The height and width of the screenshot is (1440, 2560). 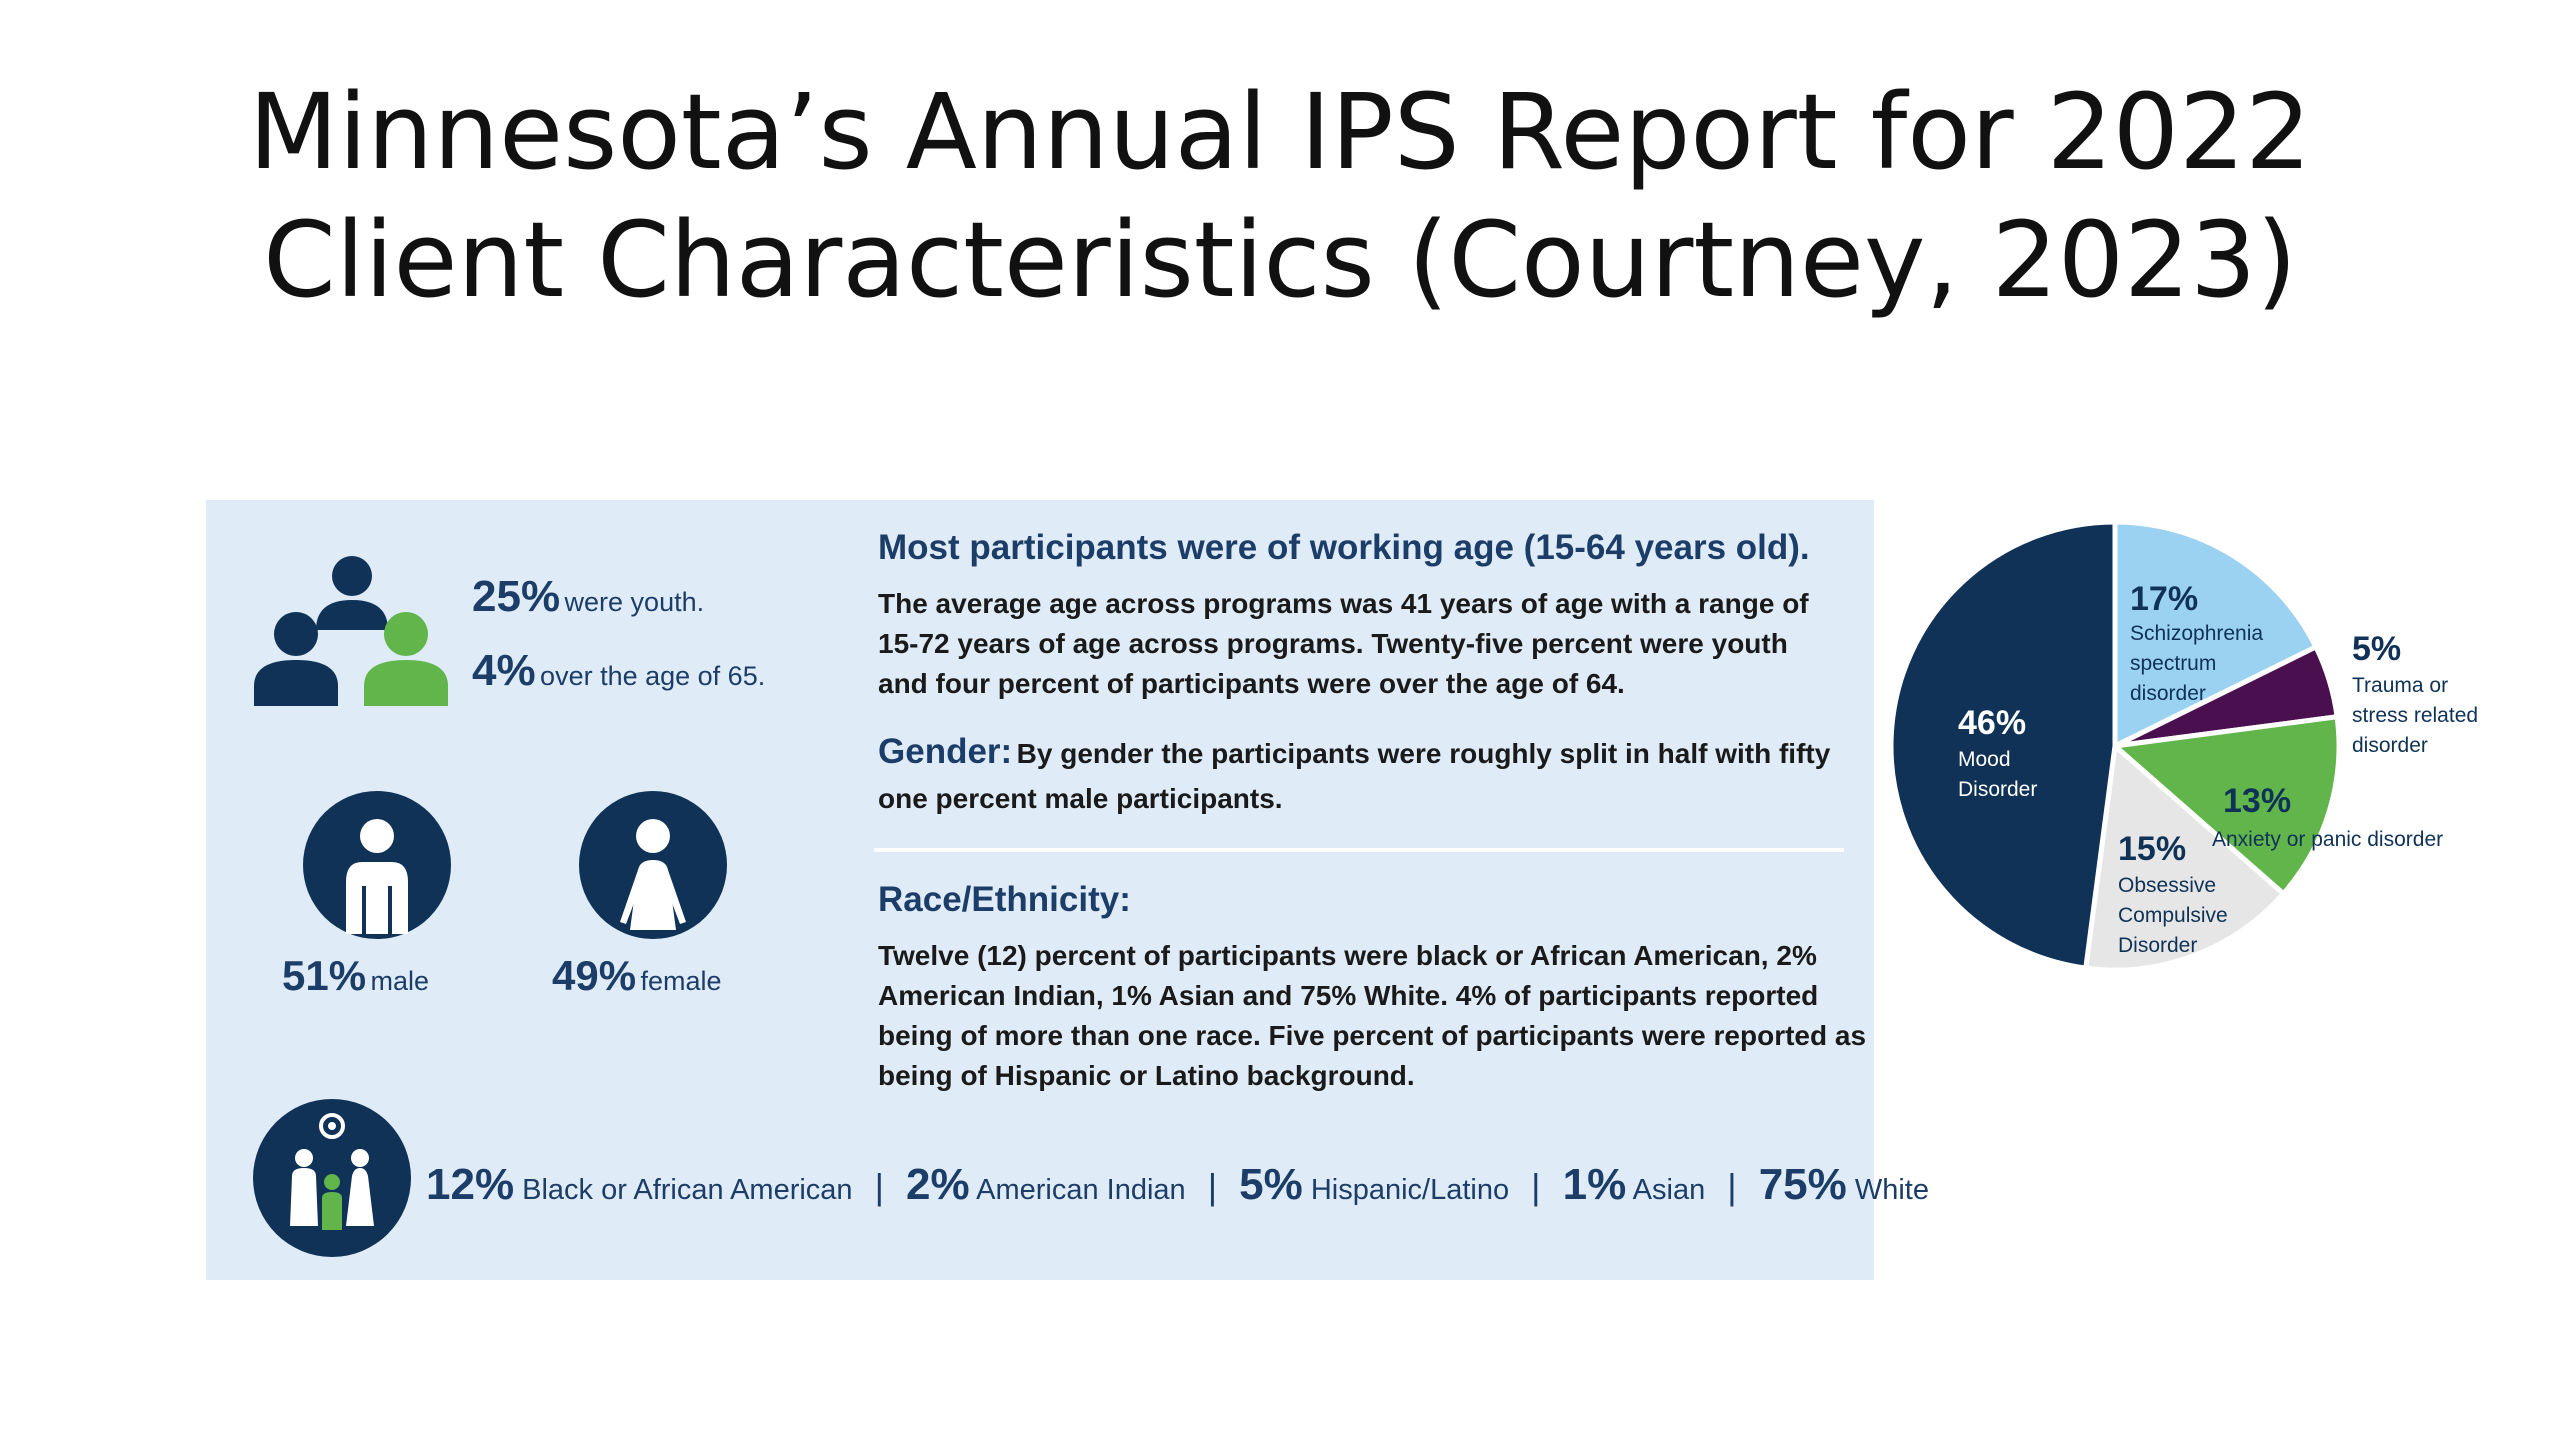 I want to click on over65-stat: 4% over the age of 65., so click(x=618, y=671).